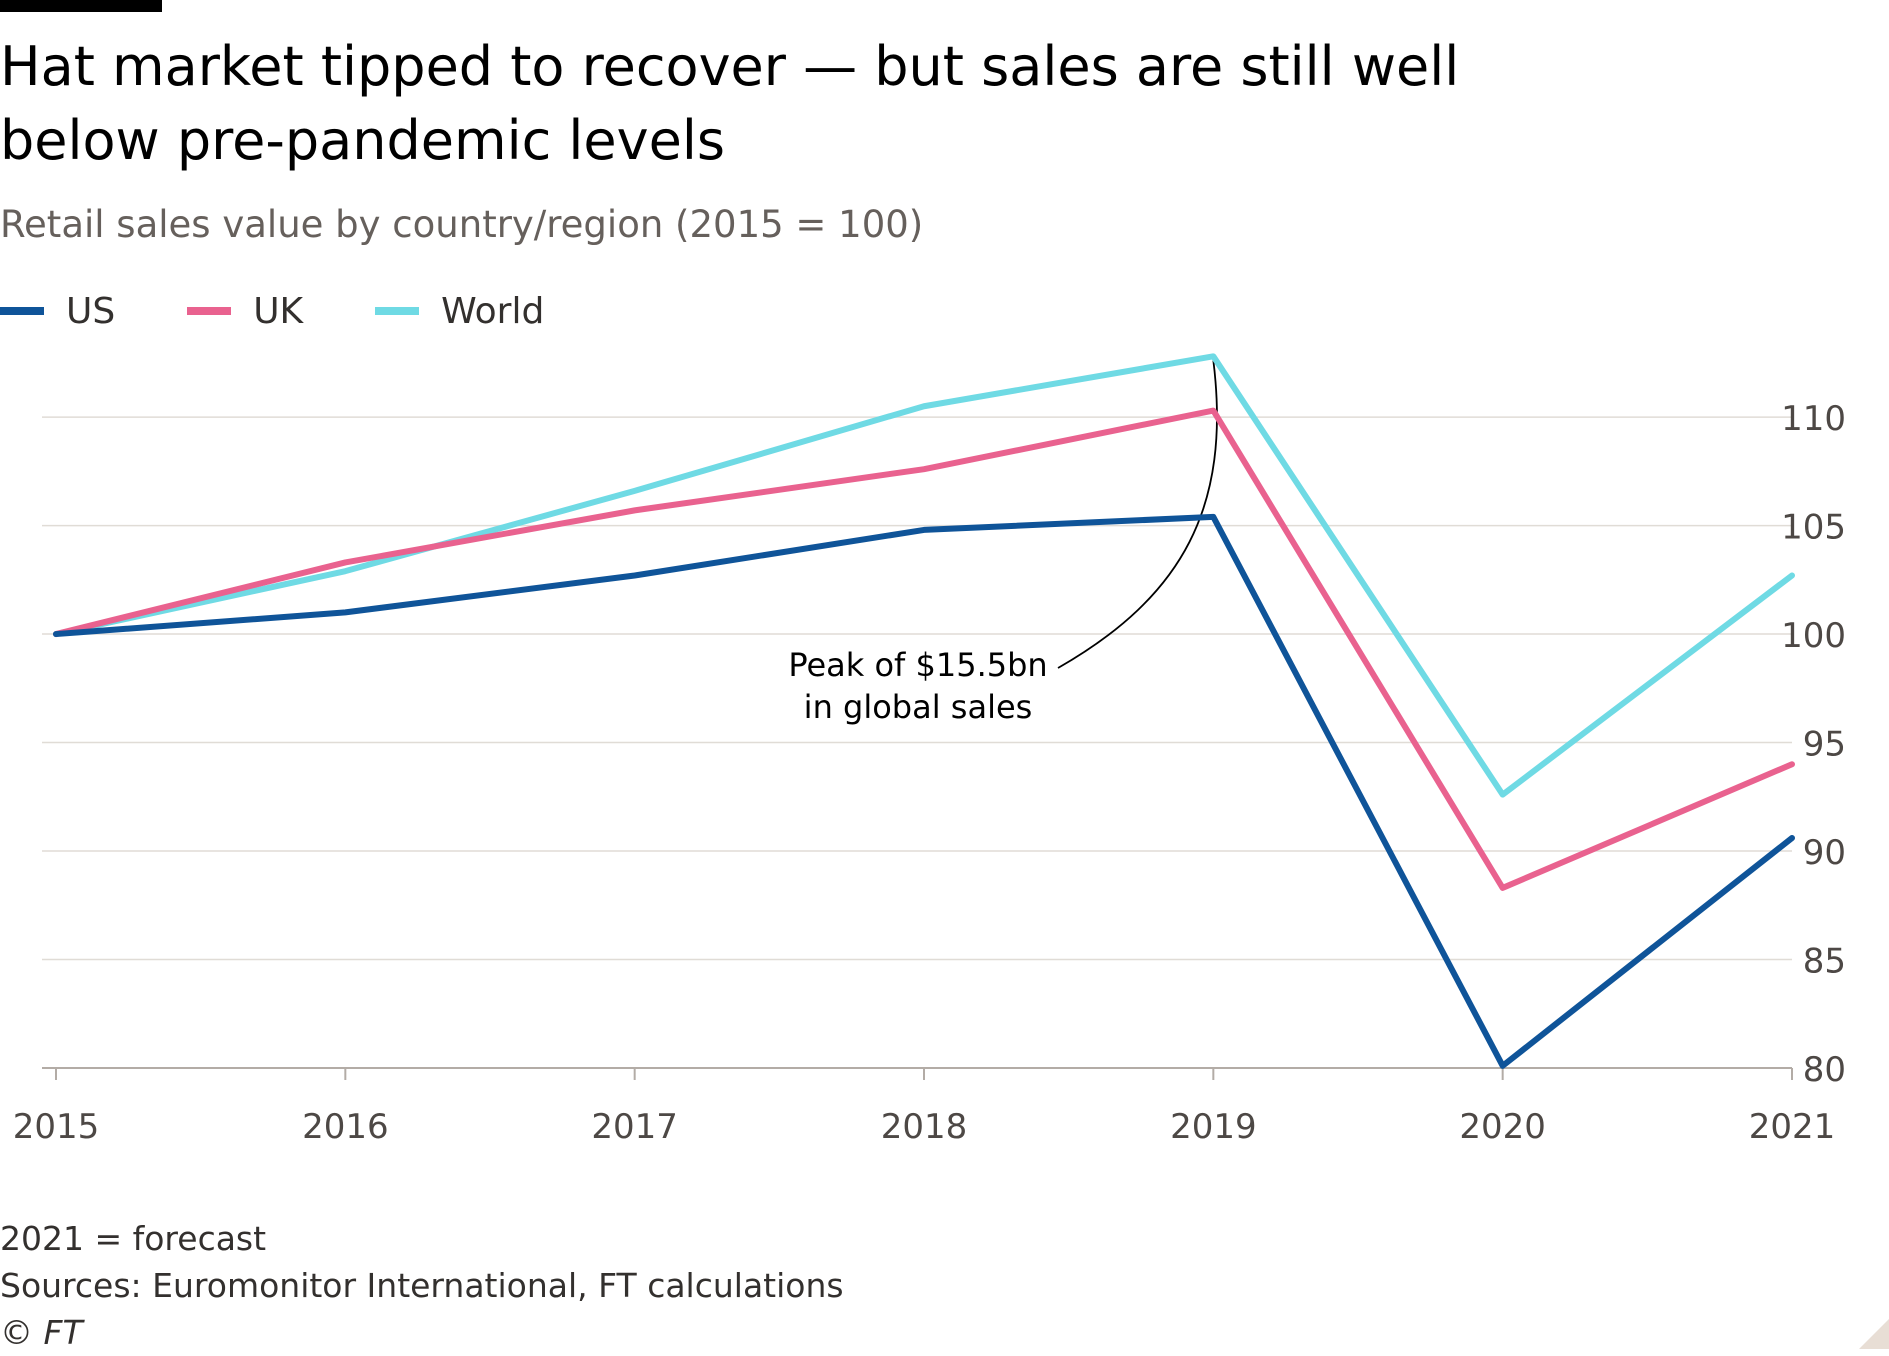 The height and width of the screenshot is (1356, 1889). Describe the element at coordinates (345, 1127) in the screenshot. I see `x-tick-label-2016: 2016` at that location.